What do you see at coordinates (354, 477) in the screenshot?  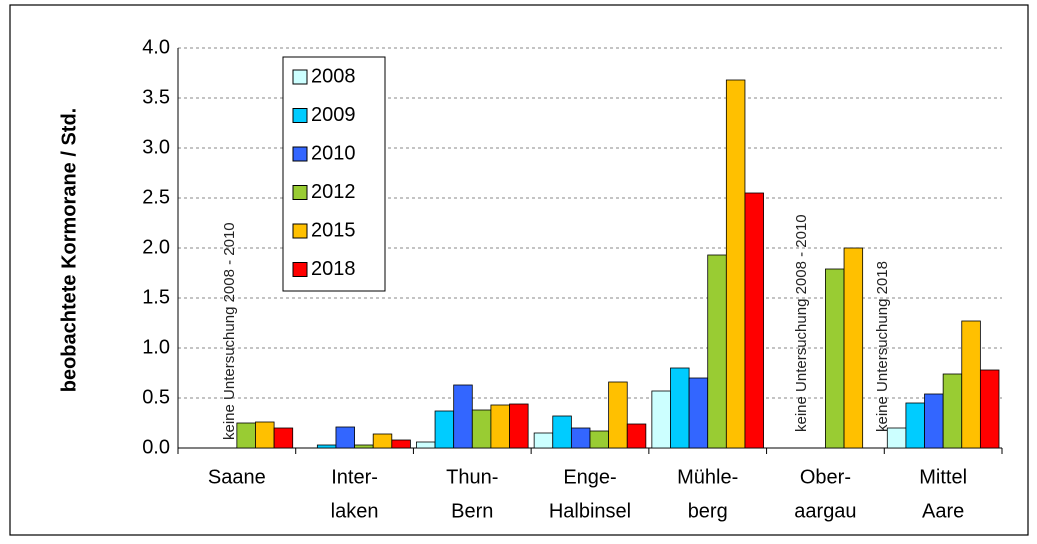 I see `x-tick-label: Inter-` at bounding box center [354, 477].